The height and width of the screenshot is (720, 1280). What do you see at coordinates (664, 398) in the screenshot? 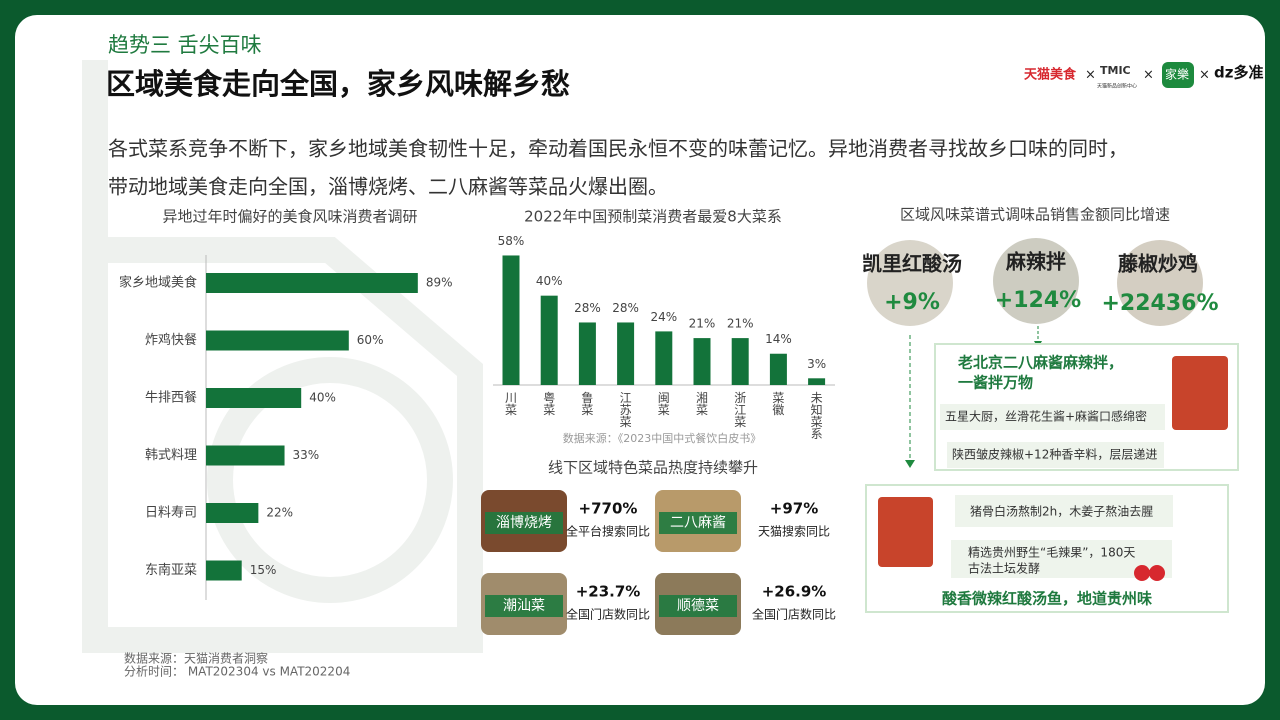
I see `category-char: 闽` at bounding box center [664, 398].